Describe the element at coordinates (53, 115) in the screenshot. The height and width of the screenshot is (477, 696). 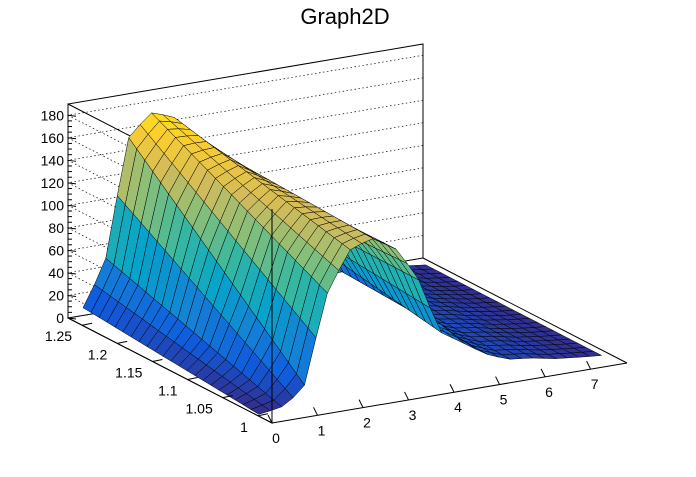
I see `z-tick-label: 180` at that location.